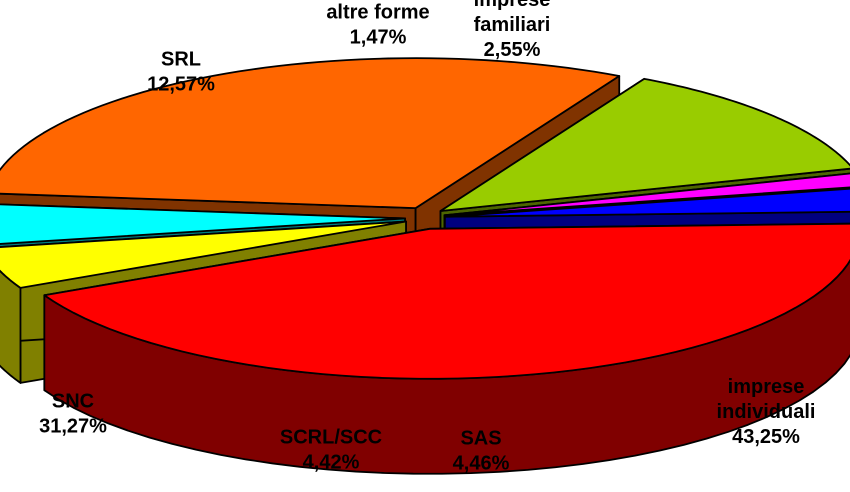  What do you see at coordinates (331, 450) in the screenshot?
I see `slice-label-2: SCRL/SCC 4,42%` at bounding box center [331, 450].